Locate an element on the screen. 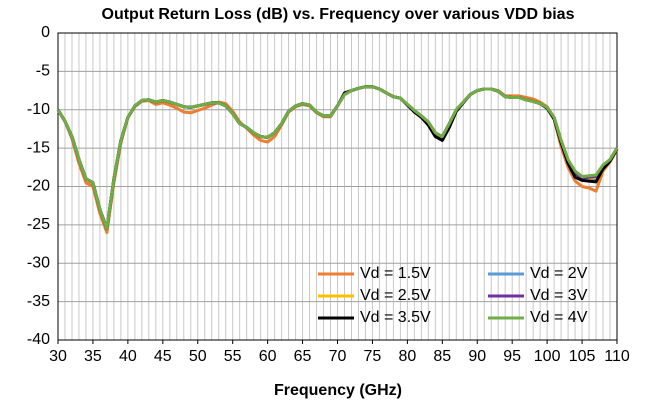 The image size is (649, 411). x-tick-label: 40 is located at coordinates (128, 356).